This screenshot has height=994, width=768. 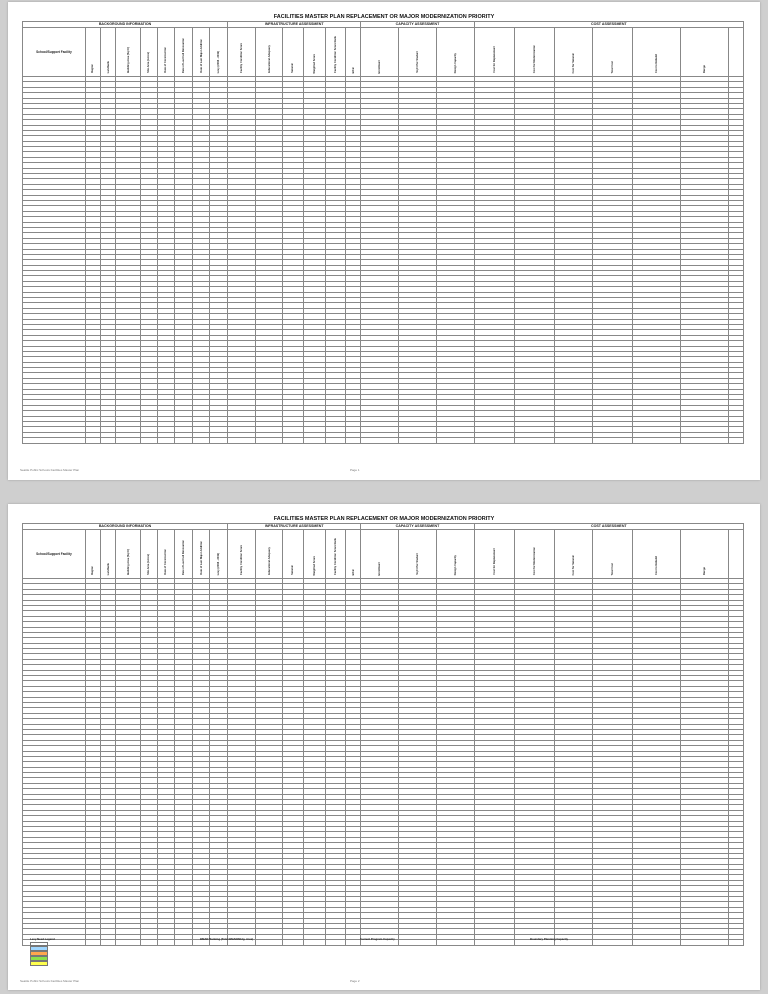 I want to click on col-date-last-major-addition: Date of Last Major Addition, so click(x=201, y=52).